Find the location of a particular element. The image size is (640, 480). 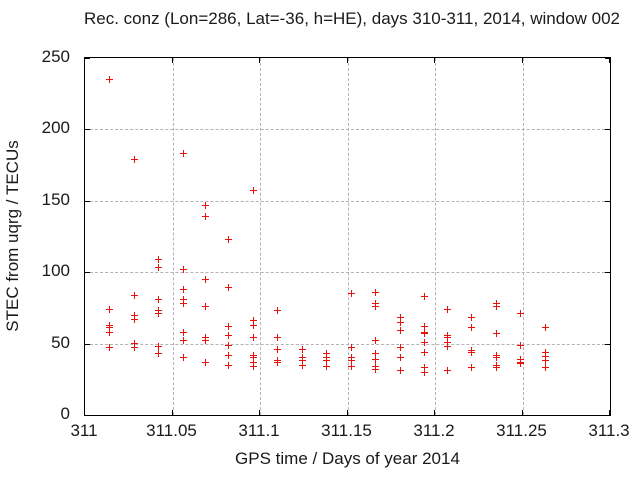

x-tick-label: 311.2 is located at coordinates (434, 430).